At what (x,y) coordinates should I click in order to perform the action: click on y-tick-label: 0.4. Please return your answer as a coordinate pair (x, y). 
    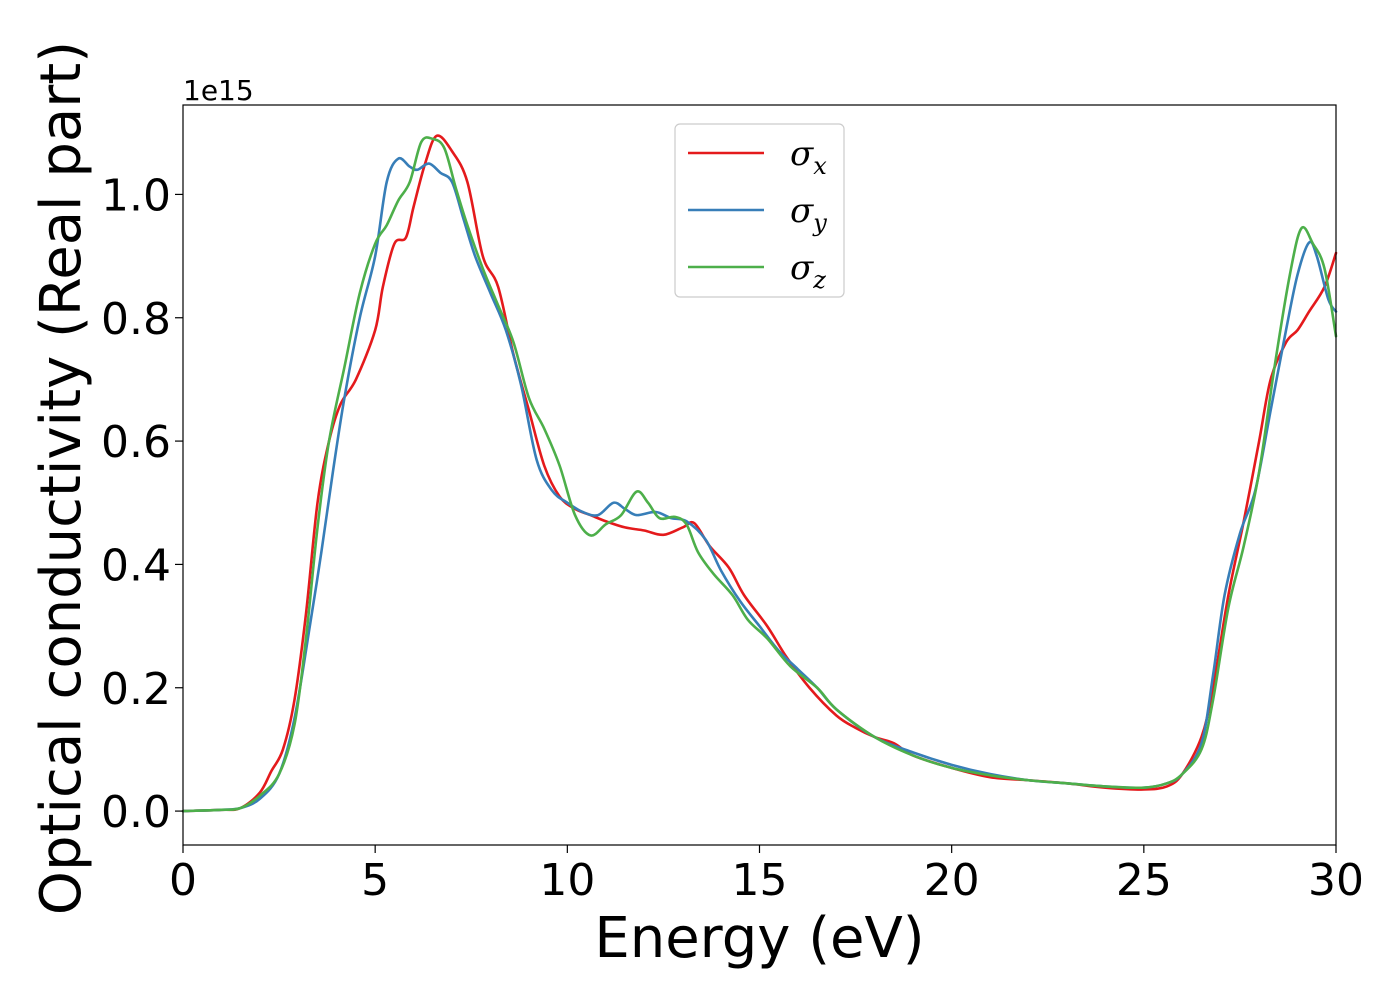
    Looking at the image, I should click on (136, 565).